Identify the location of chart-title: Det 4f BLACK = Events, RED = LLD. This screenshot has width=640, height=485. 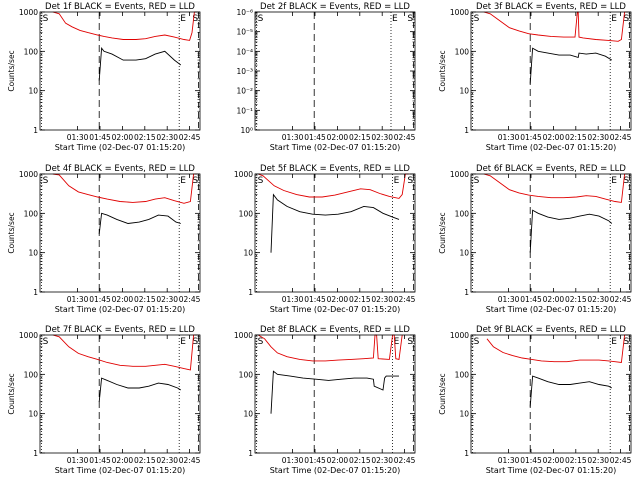
(120, 169).